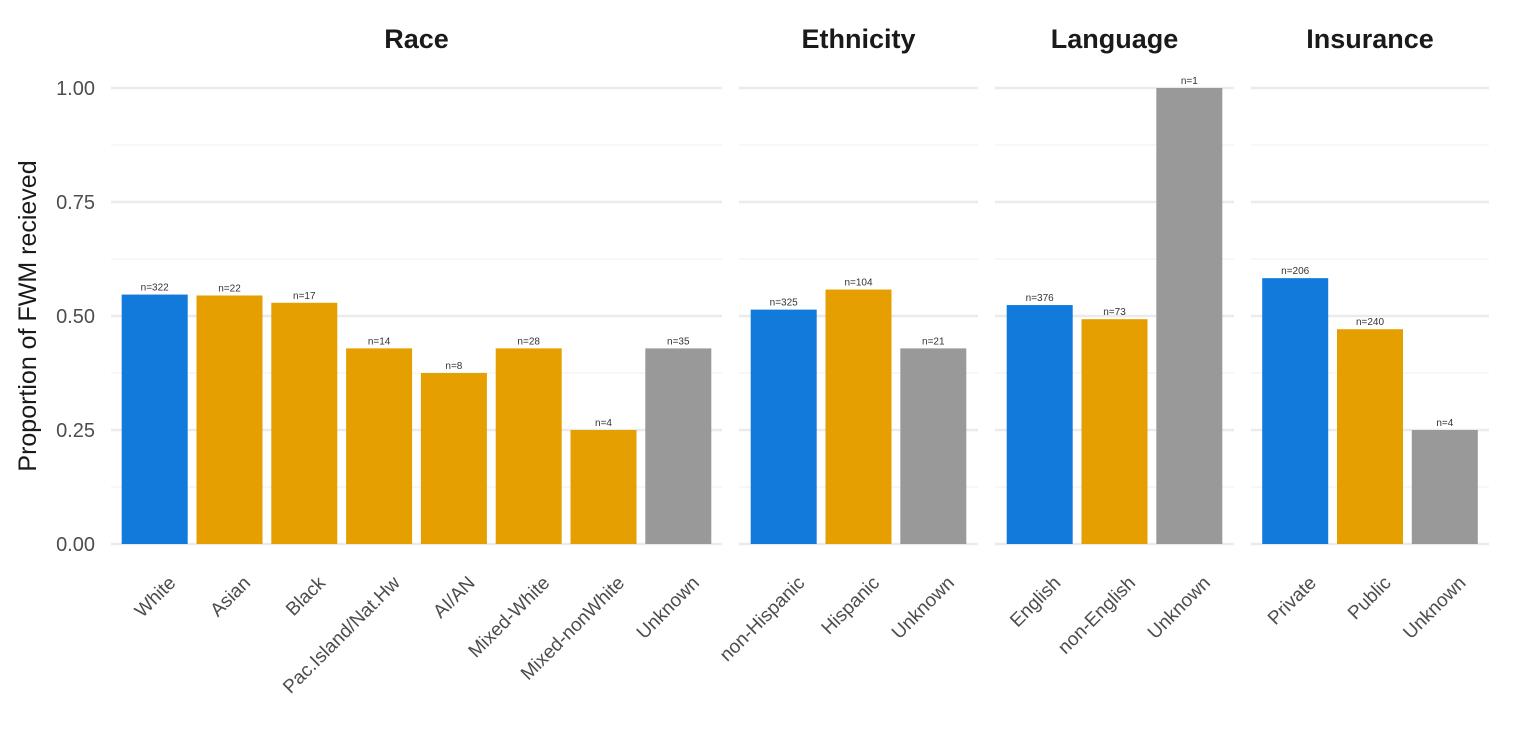  What do you see at coordinates (231, 597) in the screenshot?
I see `x-tick-label: Asian` at bounding box center [231, 597].